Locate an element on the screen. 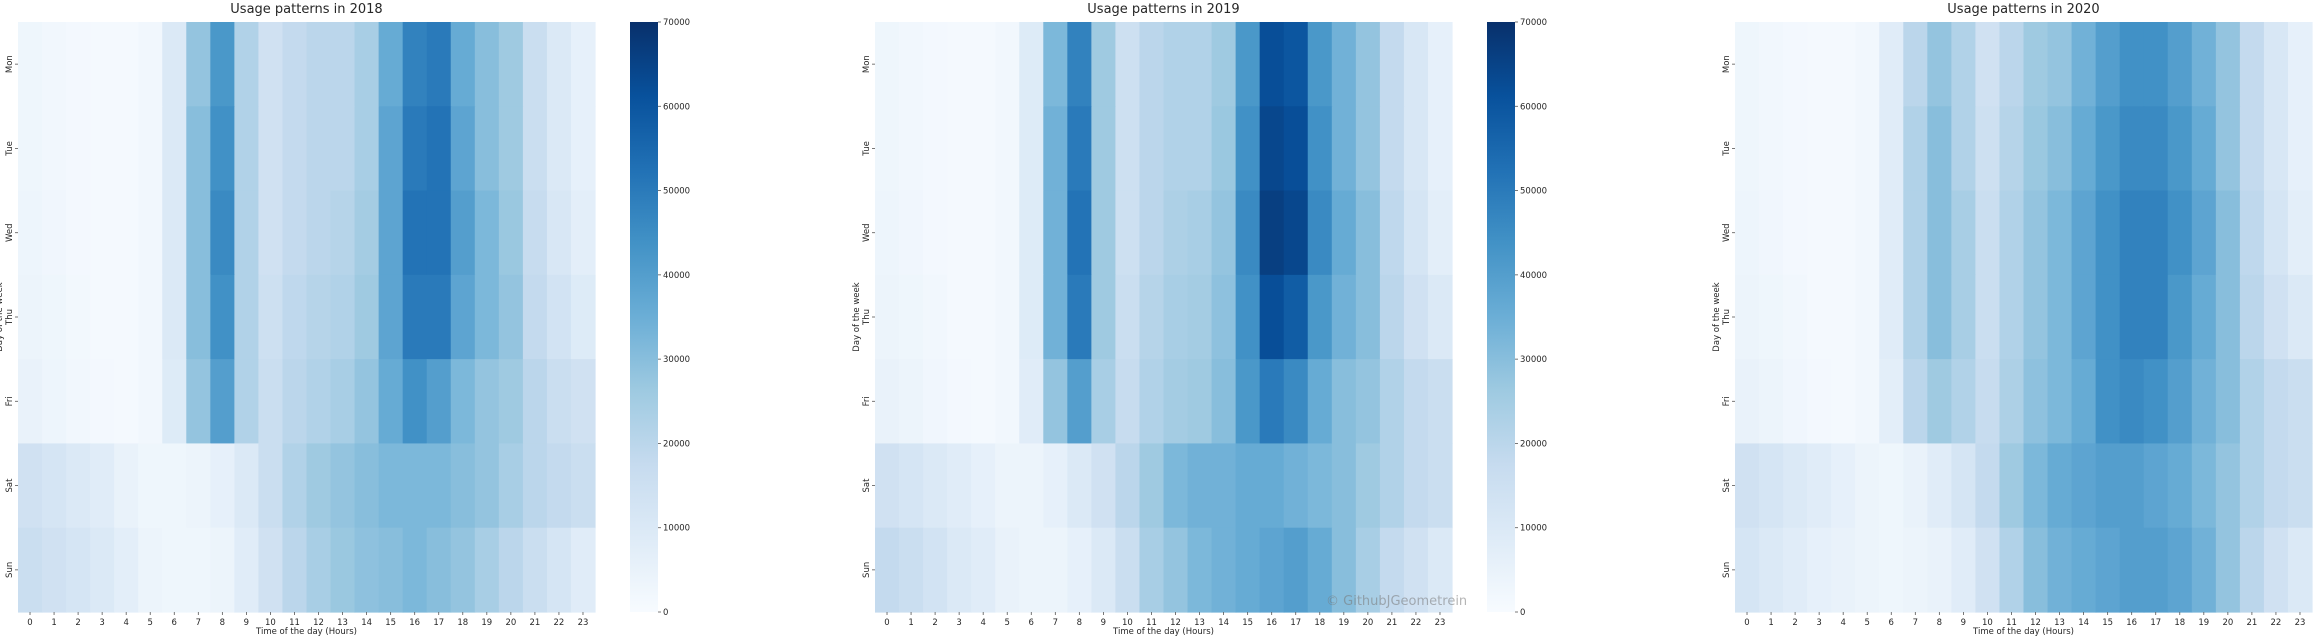 This screenshot has height=643, width=2314. colorbar-tick-label: 0 is located at coordinates (665, 613).